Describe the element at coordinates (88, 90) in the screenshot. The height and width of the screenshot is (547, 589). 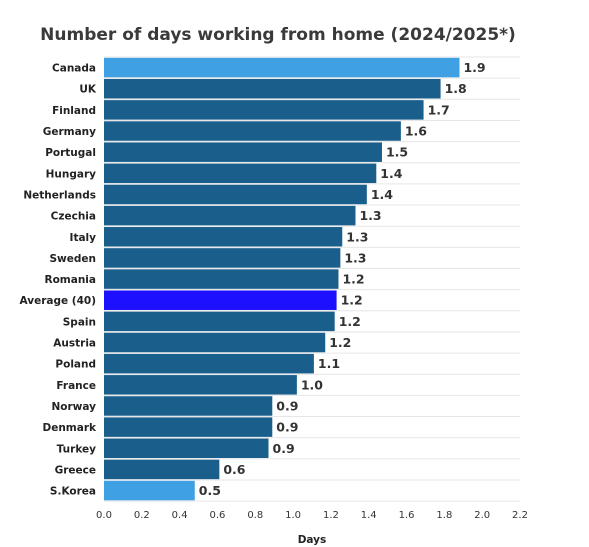
I see `category-label: UK` at that location.